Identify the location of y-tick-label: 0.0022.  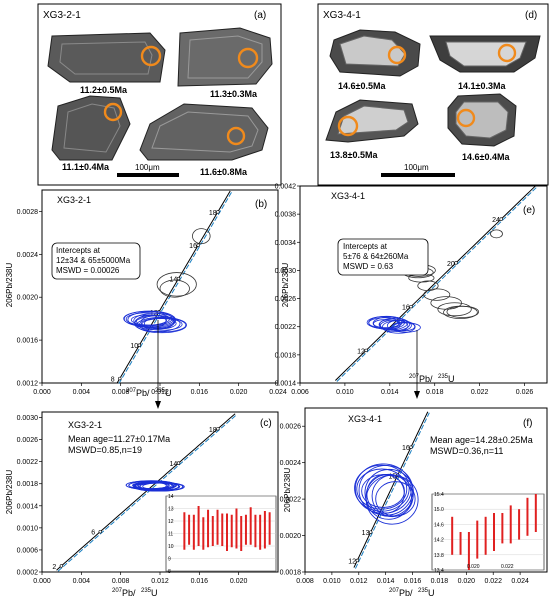
(286, 327).